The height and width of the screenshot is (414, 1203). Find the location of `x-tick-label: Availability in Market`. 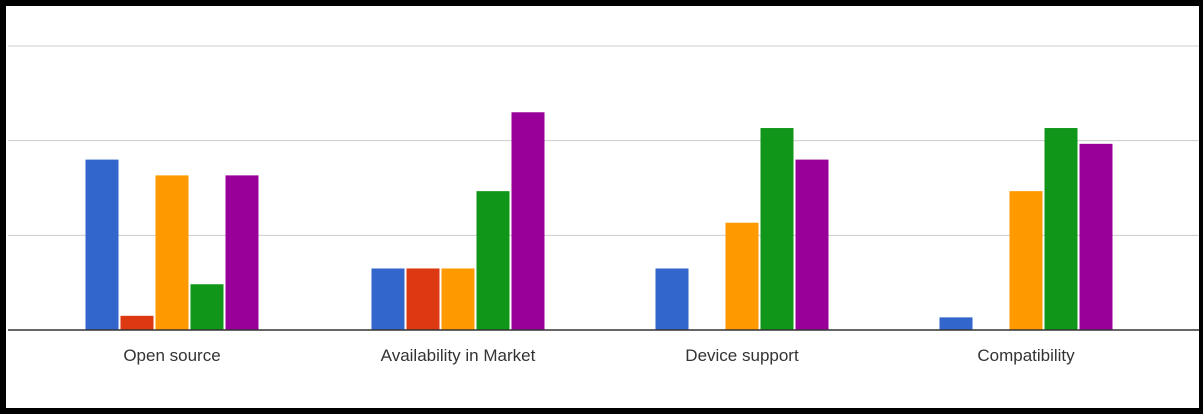

x-tick-label: Availability in Market is located at coordinates (458, 355).